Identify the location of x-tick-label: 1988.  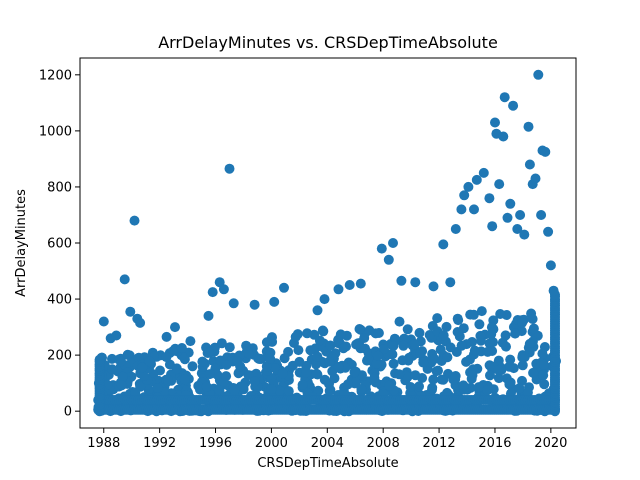
(103, 443).